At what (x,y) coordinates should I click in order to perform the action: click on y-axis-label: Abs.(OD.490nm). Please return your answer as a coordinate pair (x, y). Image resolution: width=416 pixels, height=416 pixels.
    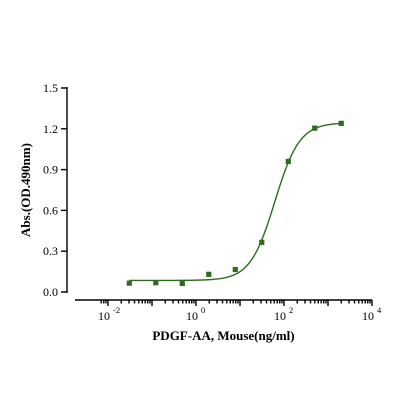
    Looking at the image, I should click on (25, 190).